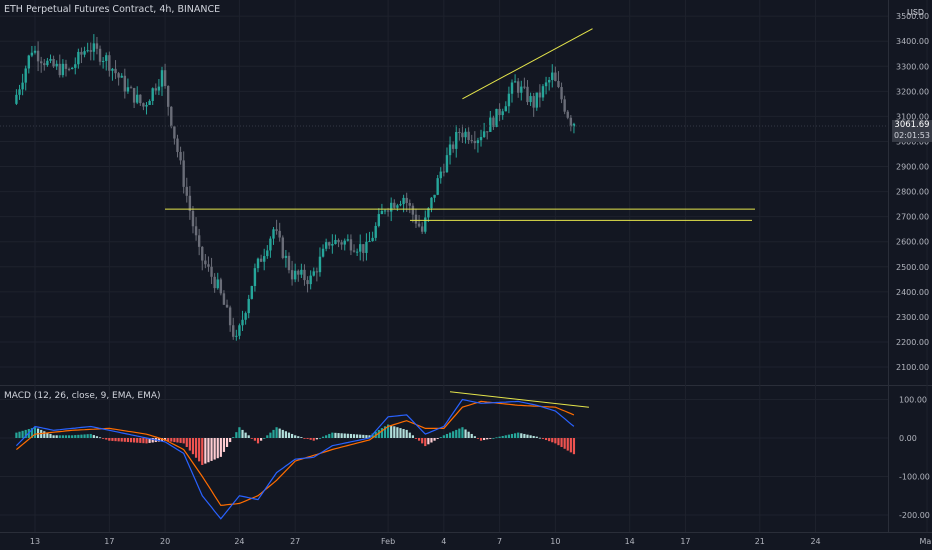  What do you see at coordinates (914, 515) in the screenshot?
I see `macd-axis-label: -200.00` at bounding box center [914, 515].